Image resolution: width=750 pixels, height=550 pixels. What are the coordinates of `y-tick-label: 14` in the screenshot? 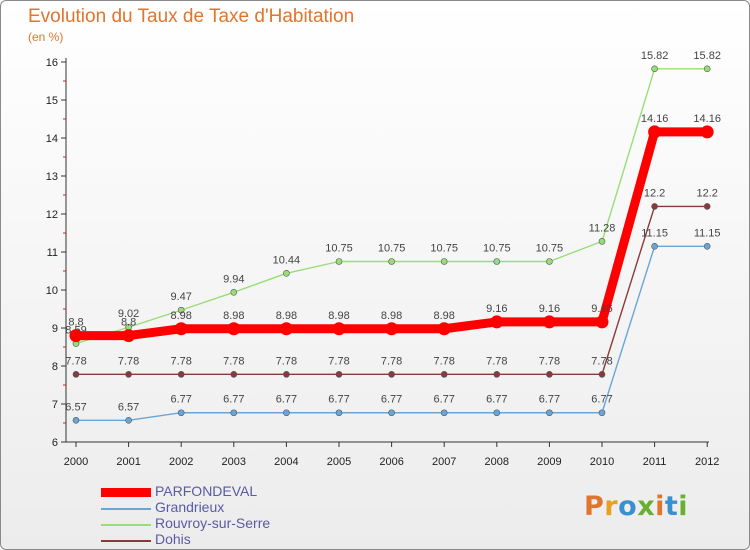 It's located at (52, 139).